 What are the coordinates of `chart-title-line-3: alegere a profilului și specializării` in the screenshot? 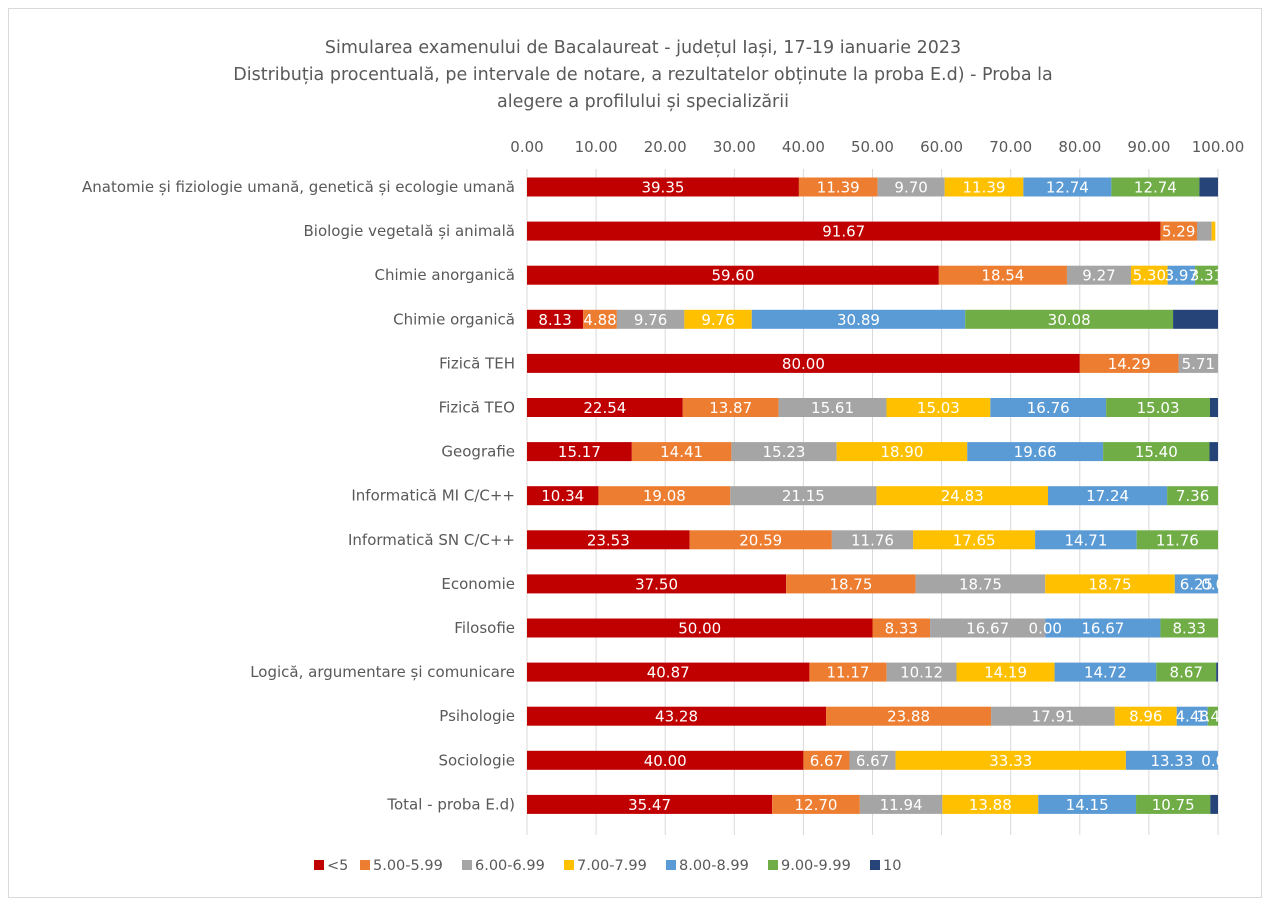 It's located at (643, 102).